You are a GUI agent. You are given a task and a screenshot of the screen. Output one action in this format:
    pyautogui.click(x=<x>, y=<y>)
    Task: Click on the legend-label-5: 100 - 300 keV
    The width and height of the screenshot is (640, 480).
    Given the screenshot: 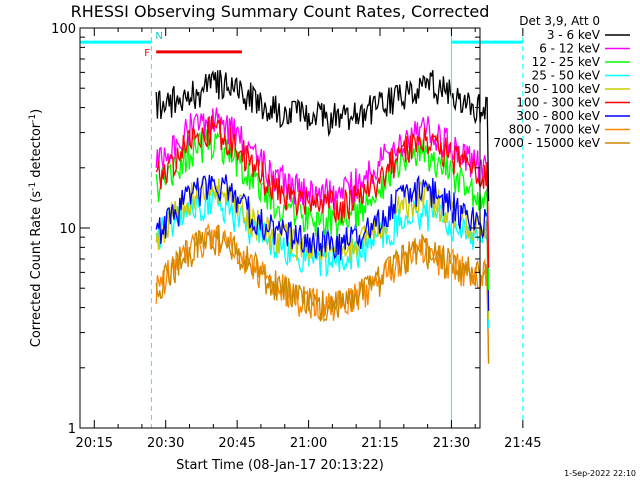 What is the action you would take?
    pyautogui.click(x=558, y=103)
    